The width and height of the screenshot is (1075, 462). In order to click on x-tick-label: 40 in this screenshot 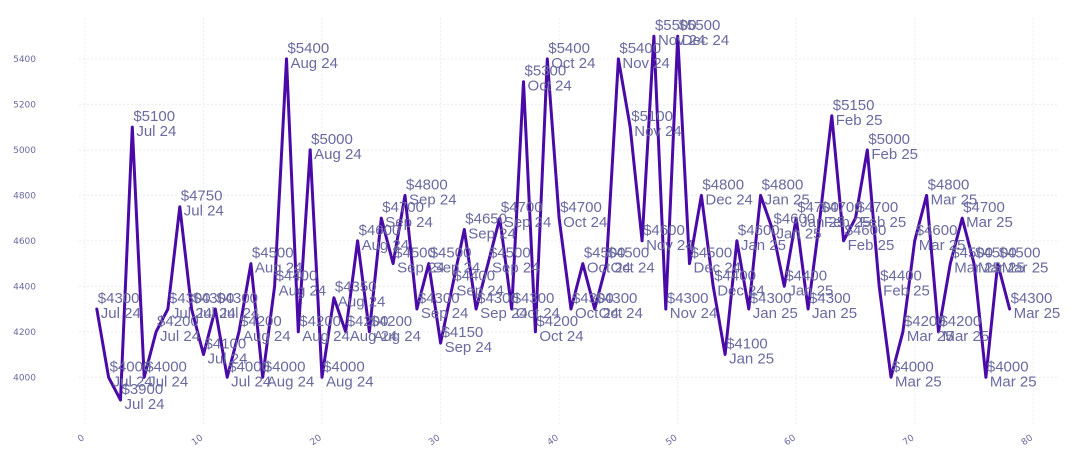, I will do `click(553, 440)`.